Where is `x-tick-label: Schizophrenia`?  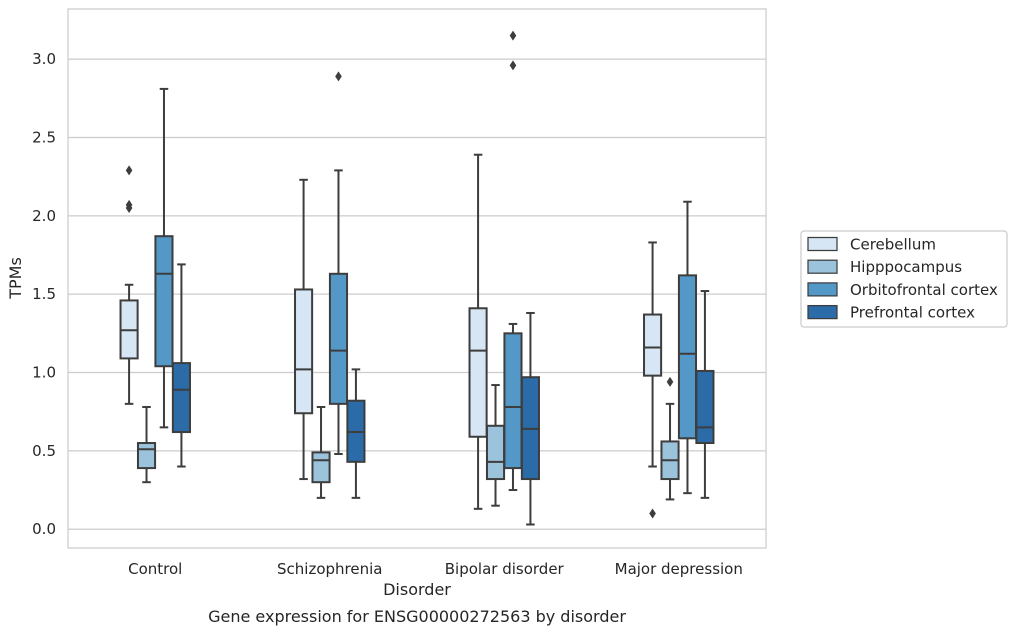 x-tick-label: Schizophrenia is located at coordinates (329, 569).